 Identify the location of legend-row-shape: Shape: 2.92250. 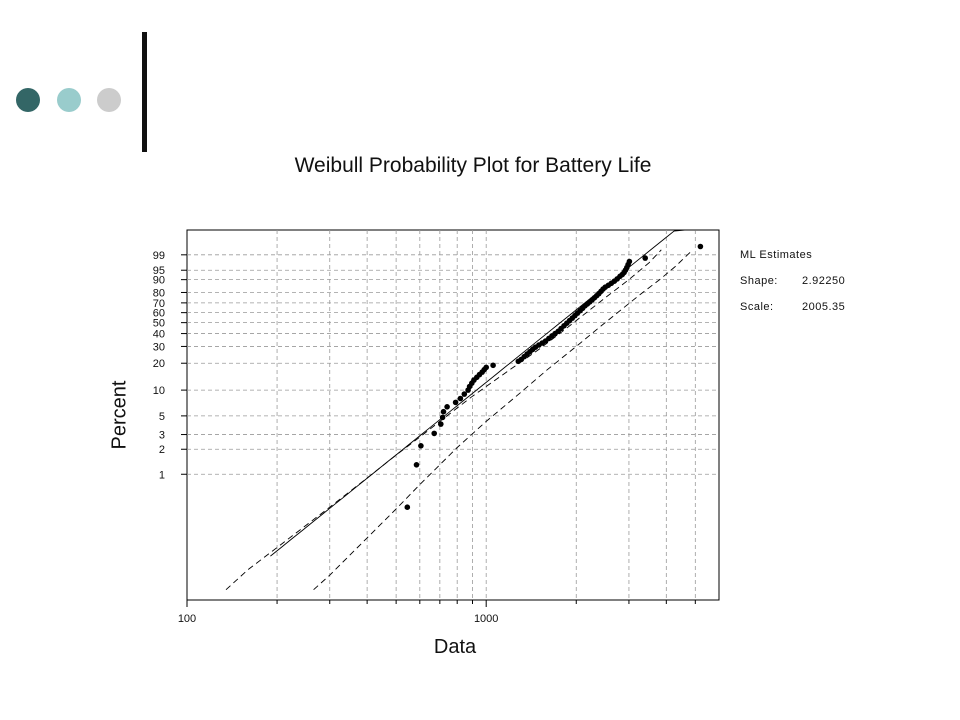
(792, 288).